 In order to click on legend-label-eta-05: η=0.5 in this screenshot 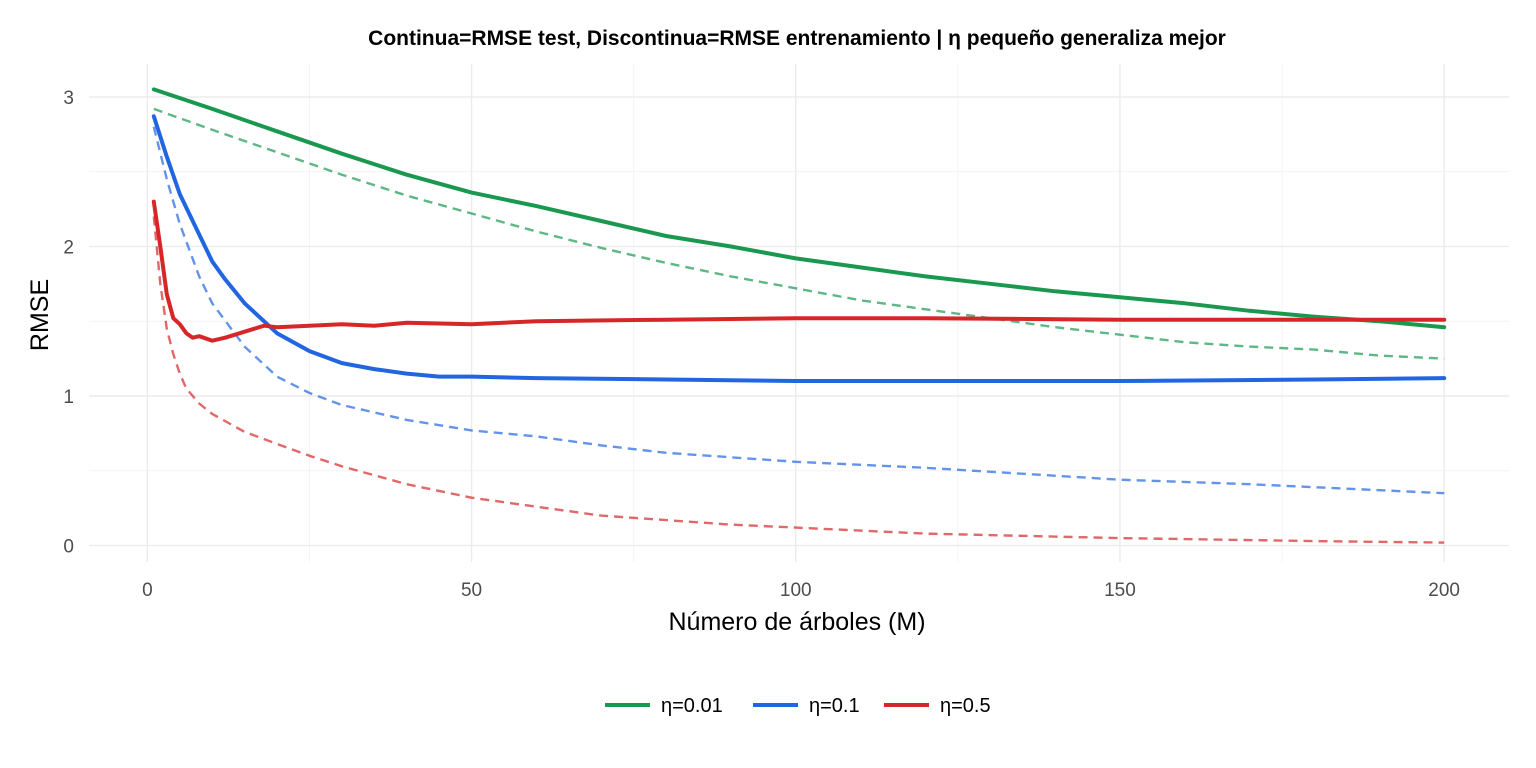, I will do `click(965, 706)`.